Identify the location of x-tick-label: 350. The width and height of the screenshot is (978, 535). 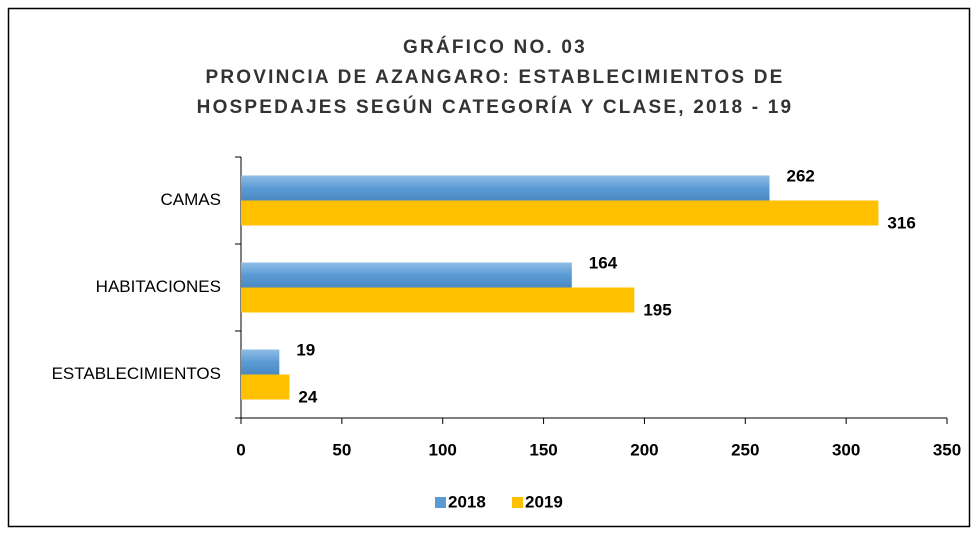
(947, 449).